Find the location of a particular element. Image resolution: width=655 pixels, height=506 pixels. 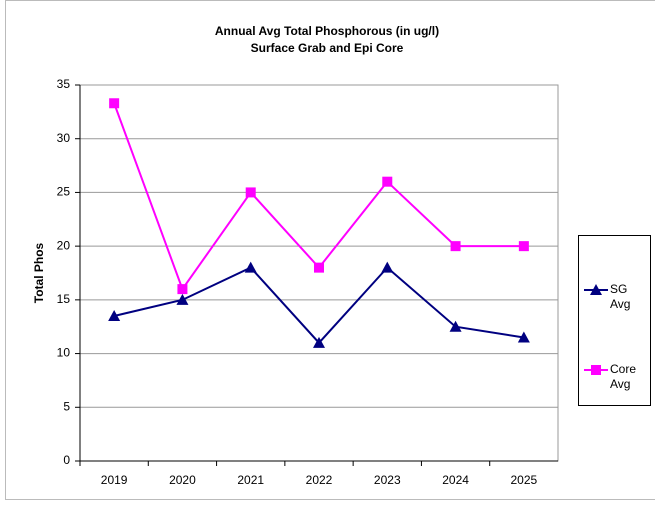

y-axis-title: Total Phos is located at coordinates (39, 272).